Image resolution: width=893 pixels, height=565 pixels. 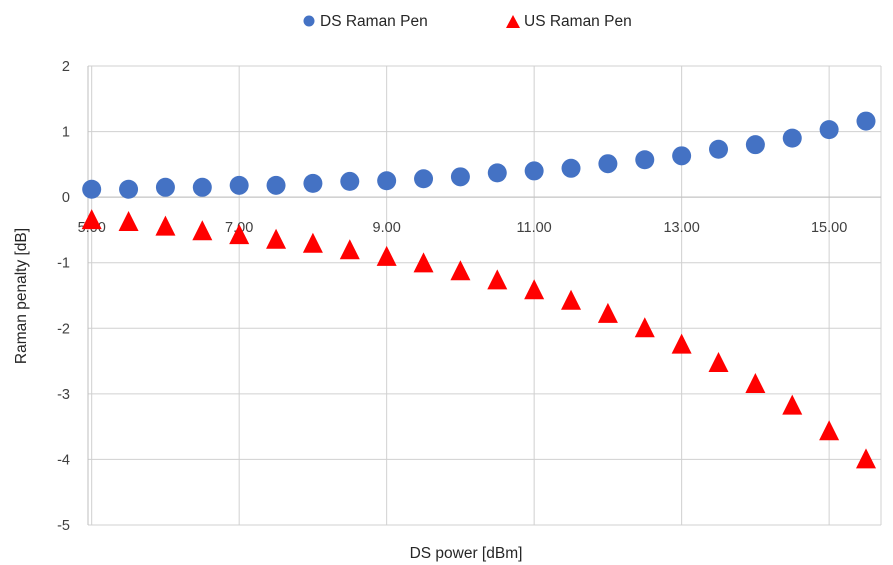 What do you see at coordinates (66, 198) in the screenshot?
I see `y-tick-label: 0` at bounding box center [66, 198].